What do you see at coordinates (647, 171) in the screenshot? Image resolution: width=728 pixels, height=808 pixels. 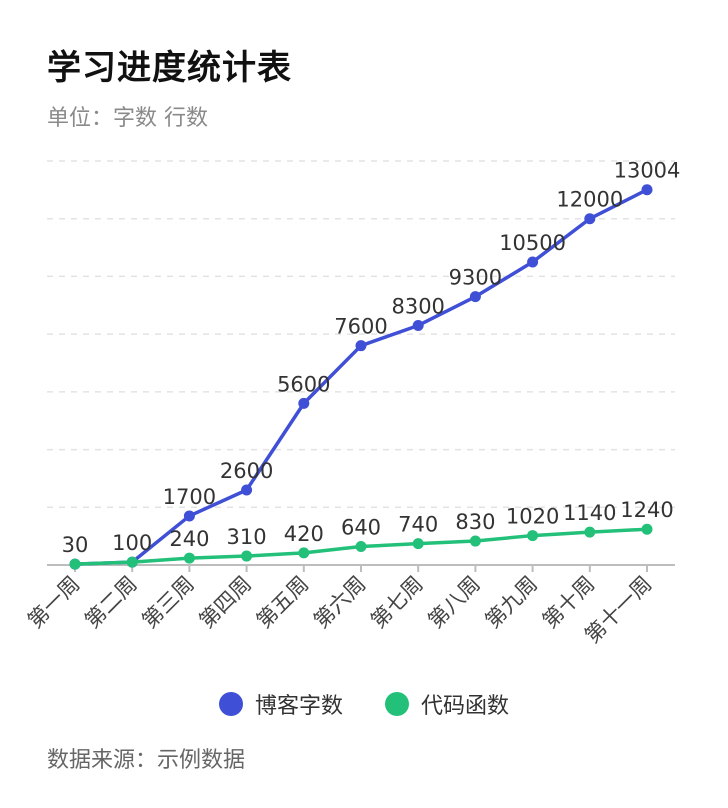 I see `data-label: 13004` at bounding box center [647, 171].